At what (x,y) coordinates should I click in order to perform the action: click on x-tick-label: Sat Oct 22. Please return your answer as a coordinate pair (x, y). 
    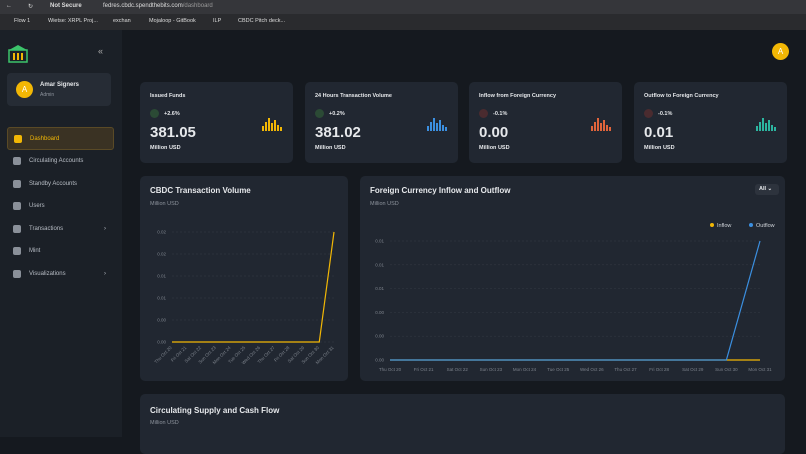
    Looking at the image, I should click on (458, 369).